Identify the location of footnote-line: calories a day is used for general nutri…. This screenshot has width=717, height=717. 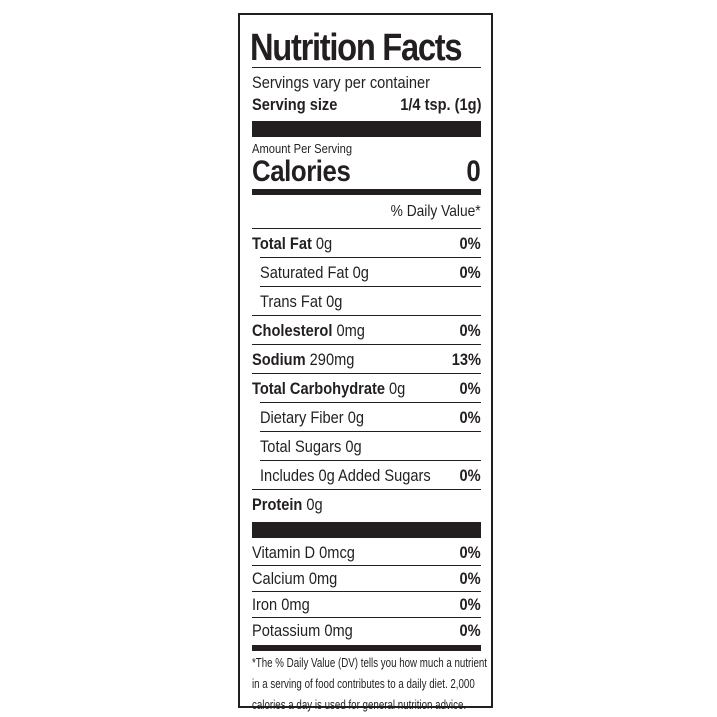
(359, 705).